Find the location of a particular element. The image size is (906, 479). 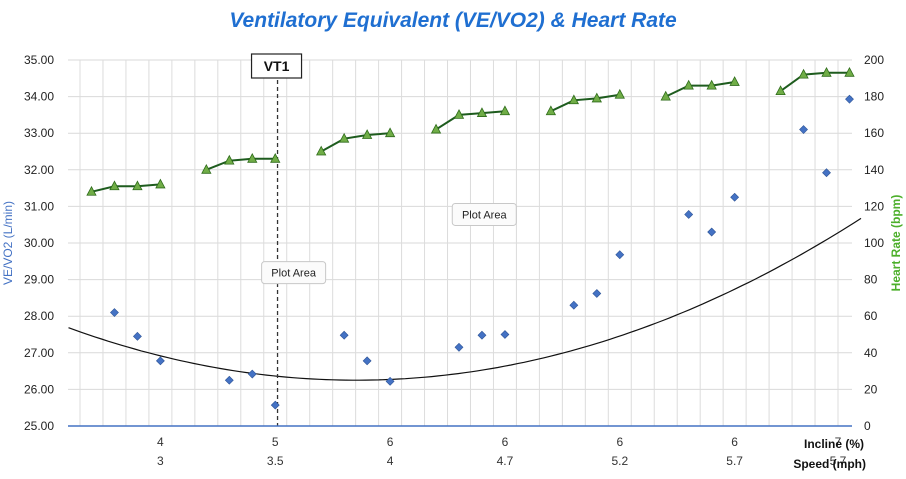

y-tick-label: 25.00 is located at coordinates (39, 426).